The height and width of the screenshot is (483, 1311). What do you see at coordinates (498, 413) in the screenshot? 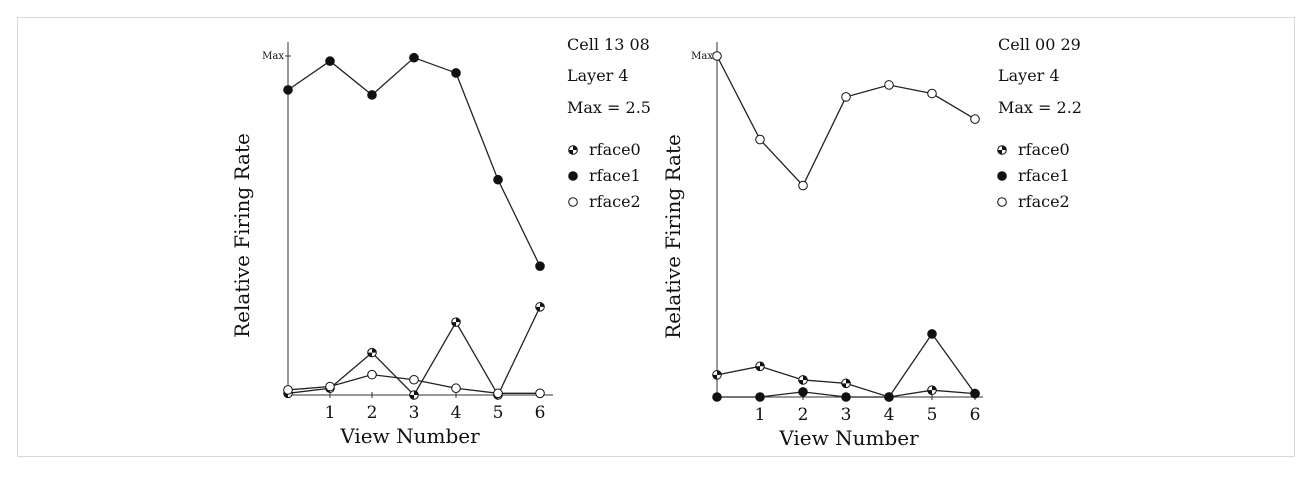
I see `x-tick-label: 5` at bounding box center [498, 413].